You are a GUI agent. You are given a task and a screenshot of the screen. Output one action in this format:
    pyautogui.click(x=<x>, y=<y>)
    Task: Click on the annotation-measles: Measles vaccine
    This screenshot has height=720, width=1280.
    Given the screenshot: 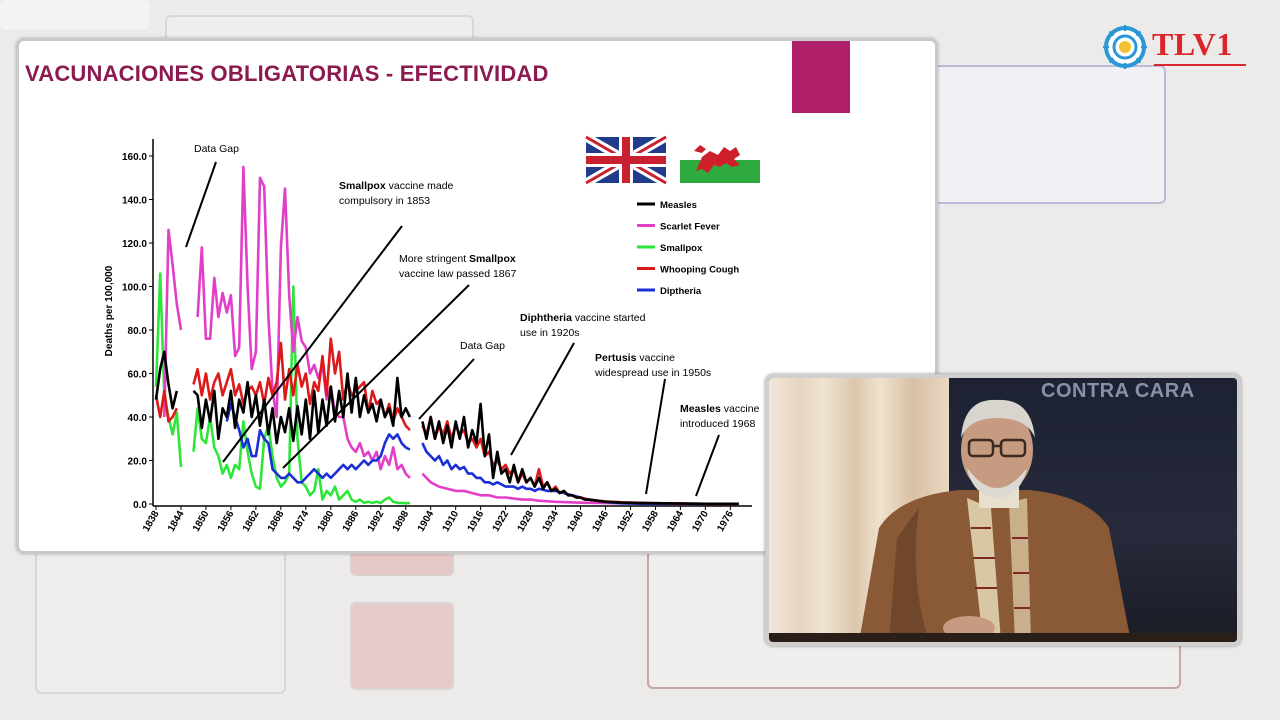 What is the action you would take?
    pyautogui.click(x=720, y=409)
    